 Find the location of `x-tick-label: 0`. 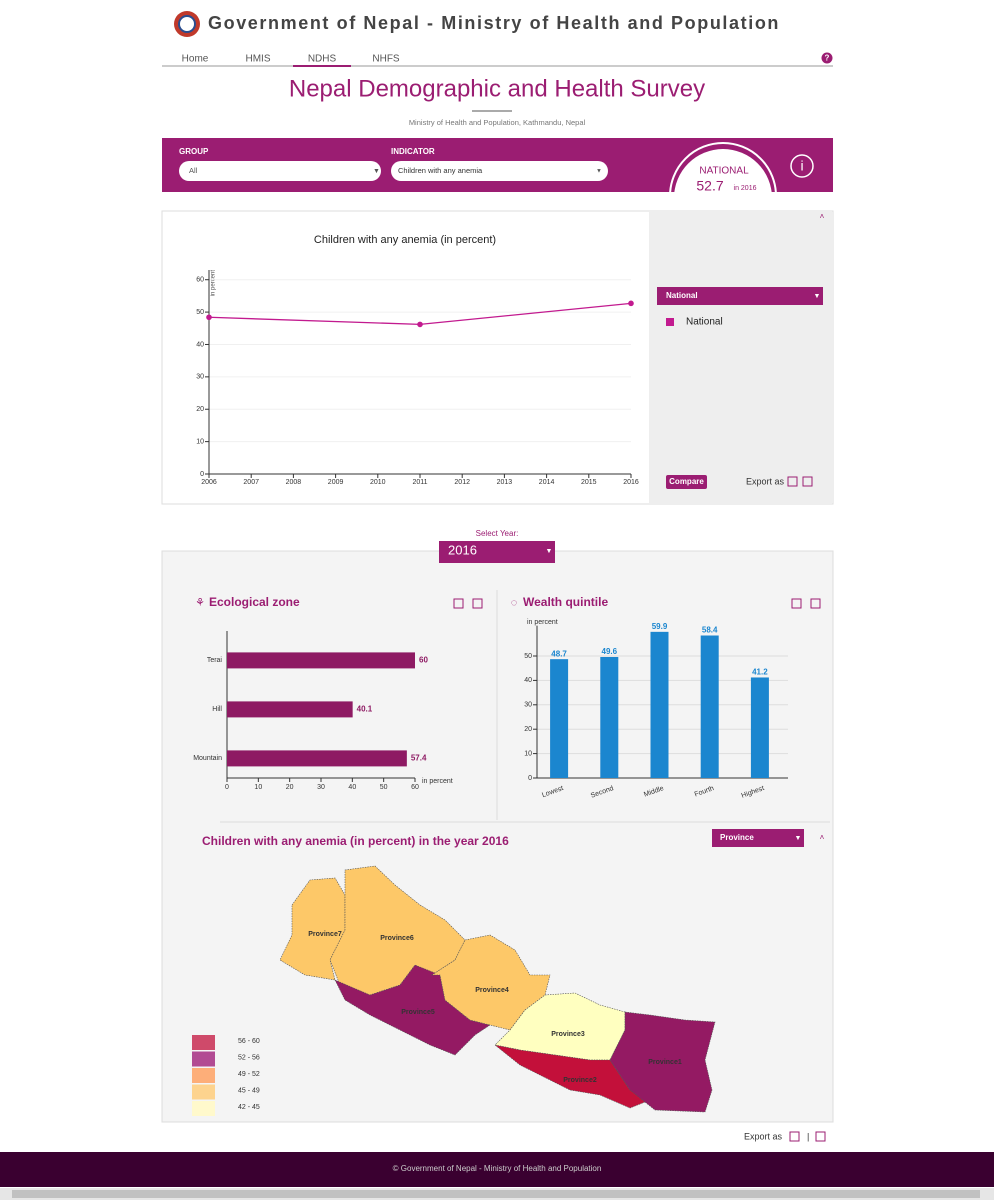

x-tick-label: 0 is located at coordinates (227, 787).